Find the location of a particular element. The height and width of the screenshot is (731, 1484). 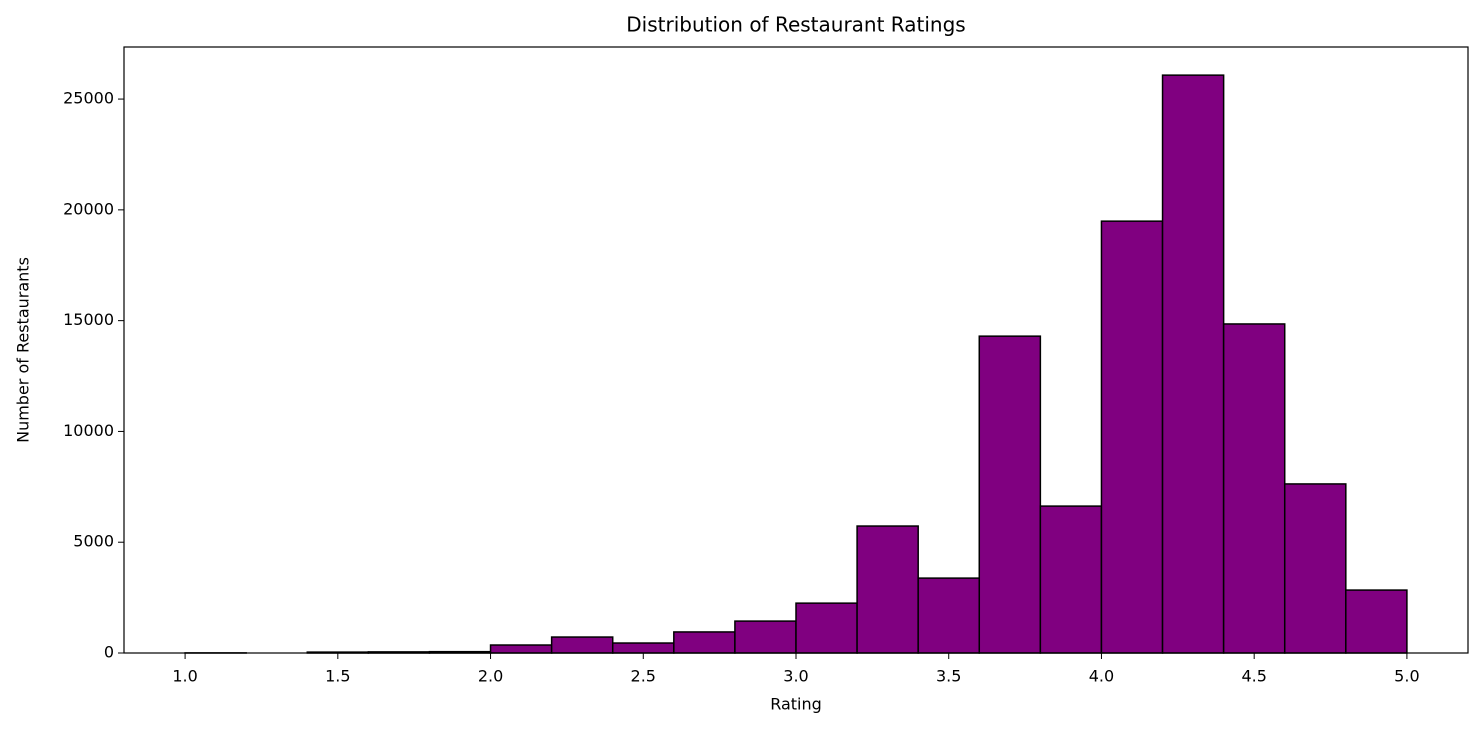

y-tick-label: 25000 is located at coordinates (88, 98).